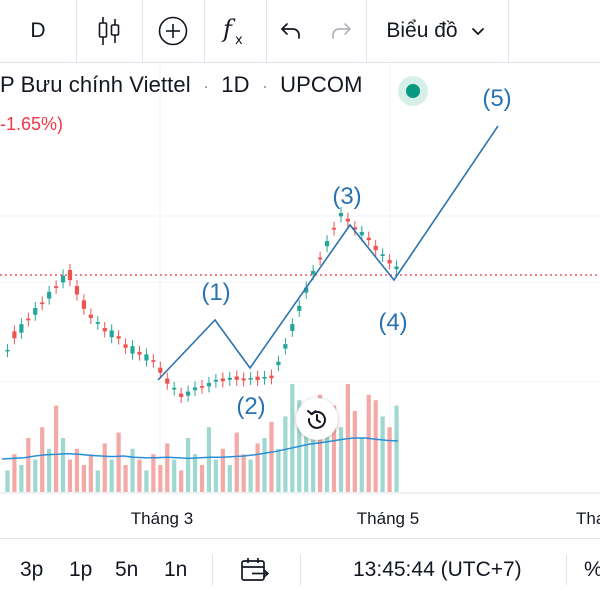 The image size is (600, 601). I want to click on fx-indicators-icon: f x, so click(232, 31).